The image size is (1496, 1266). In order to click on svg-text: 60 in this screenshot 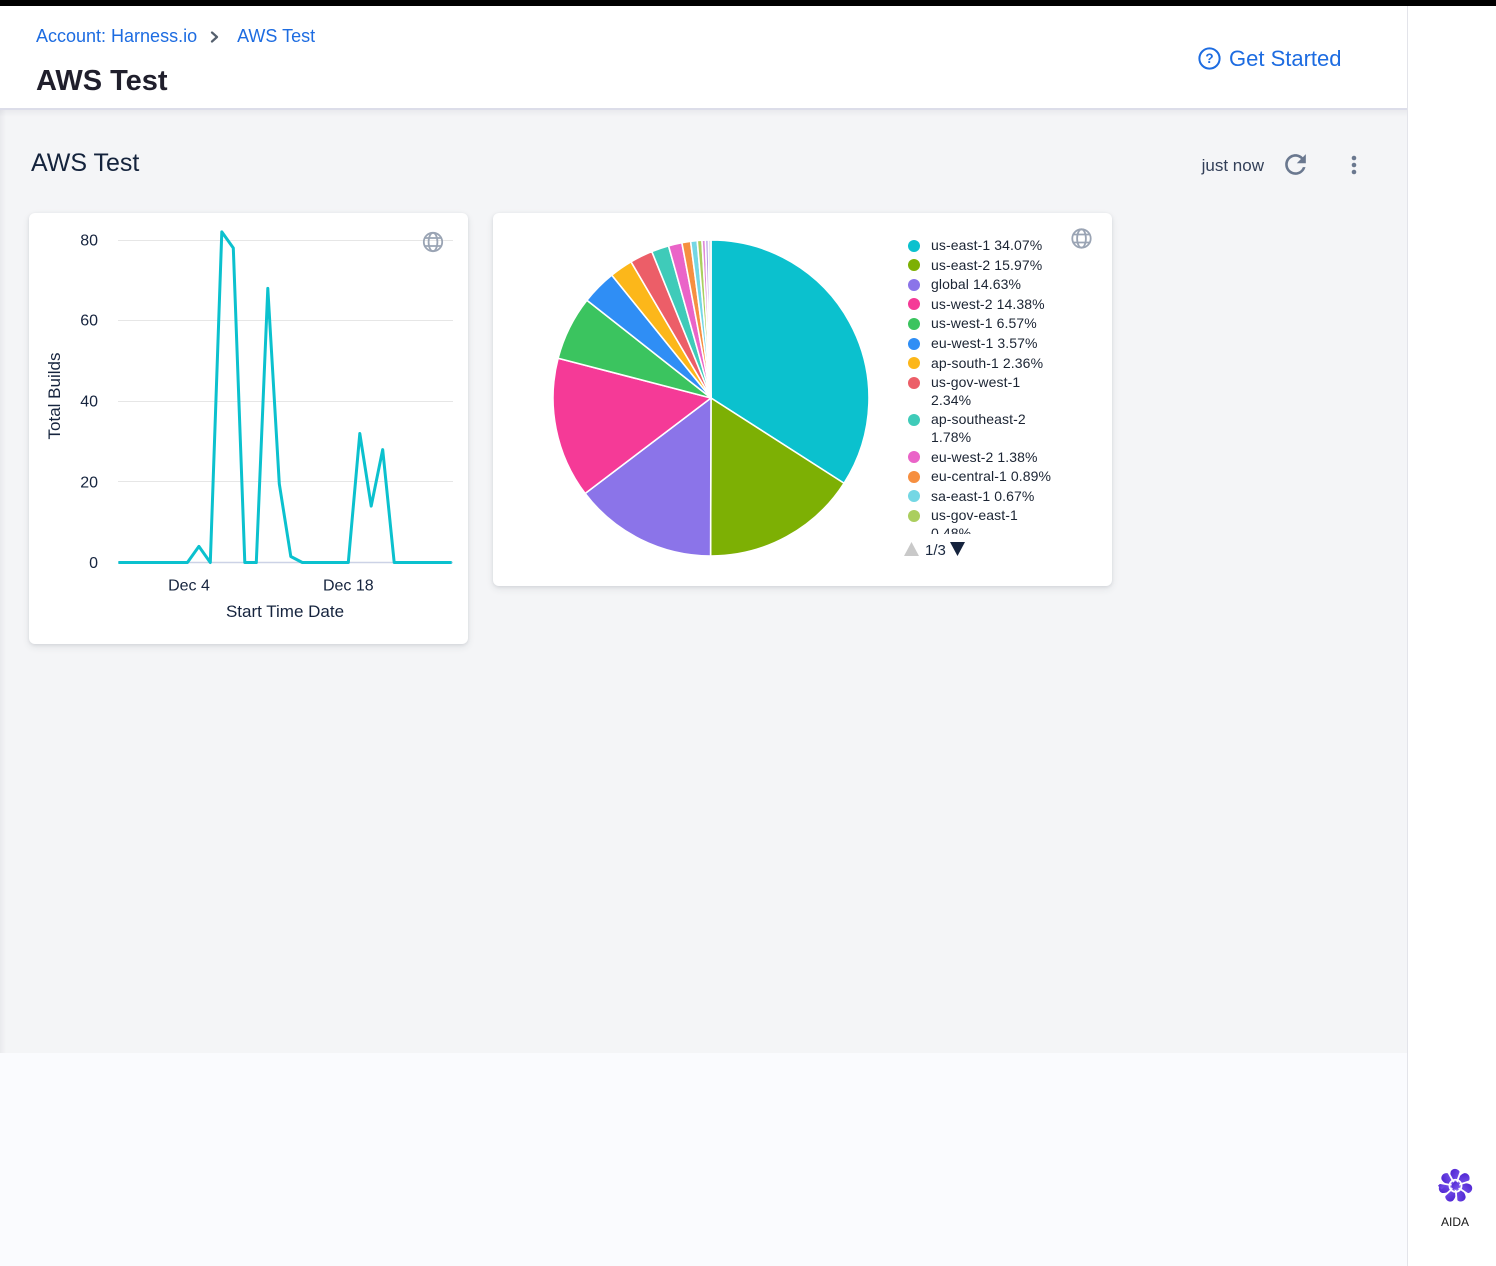, I will do `click(89, 321)`.